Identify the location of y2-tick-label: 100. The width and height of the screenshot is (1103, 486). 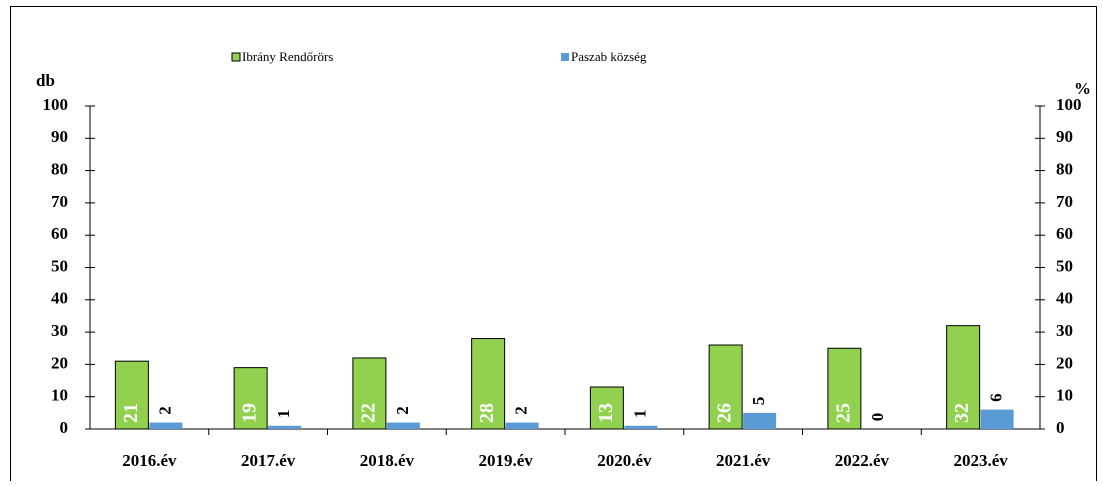
(1069, 104).